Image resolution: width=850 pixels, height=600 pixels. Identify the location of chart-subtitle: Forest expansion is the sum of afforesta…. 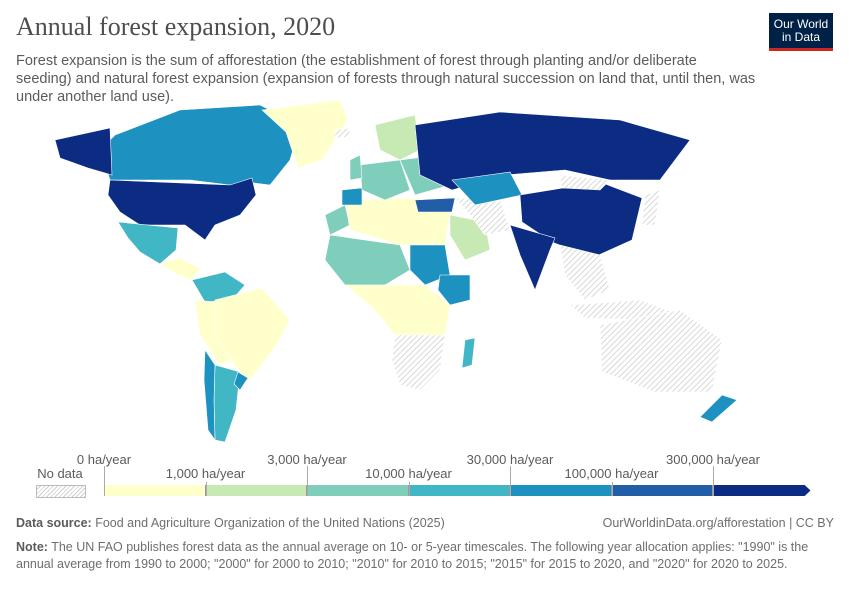
(386, 79).